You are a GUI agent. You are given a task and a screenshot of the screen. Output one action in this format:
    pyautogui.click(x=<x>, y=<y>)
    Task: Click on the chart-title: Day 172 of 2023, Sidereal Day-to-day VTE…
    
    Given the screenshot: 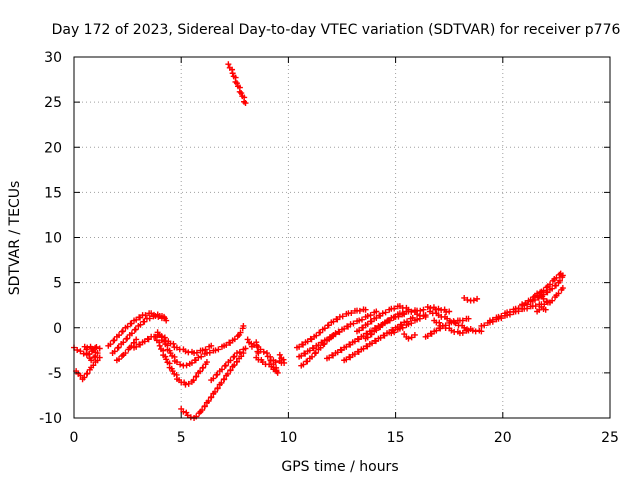 What is the action you would take?
    pyautogui.click(x=336, y=30)
    